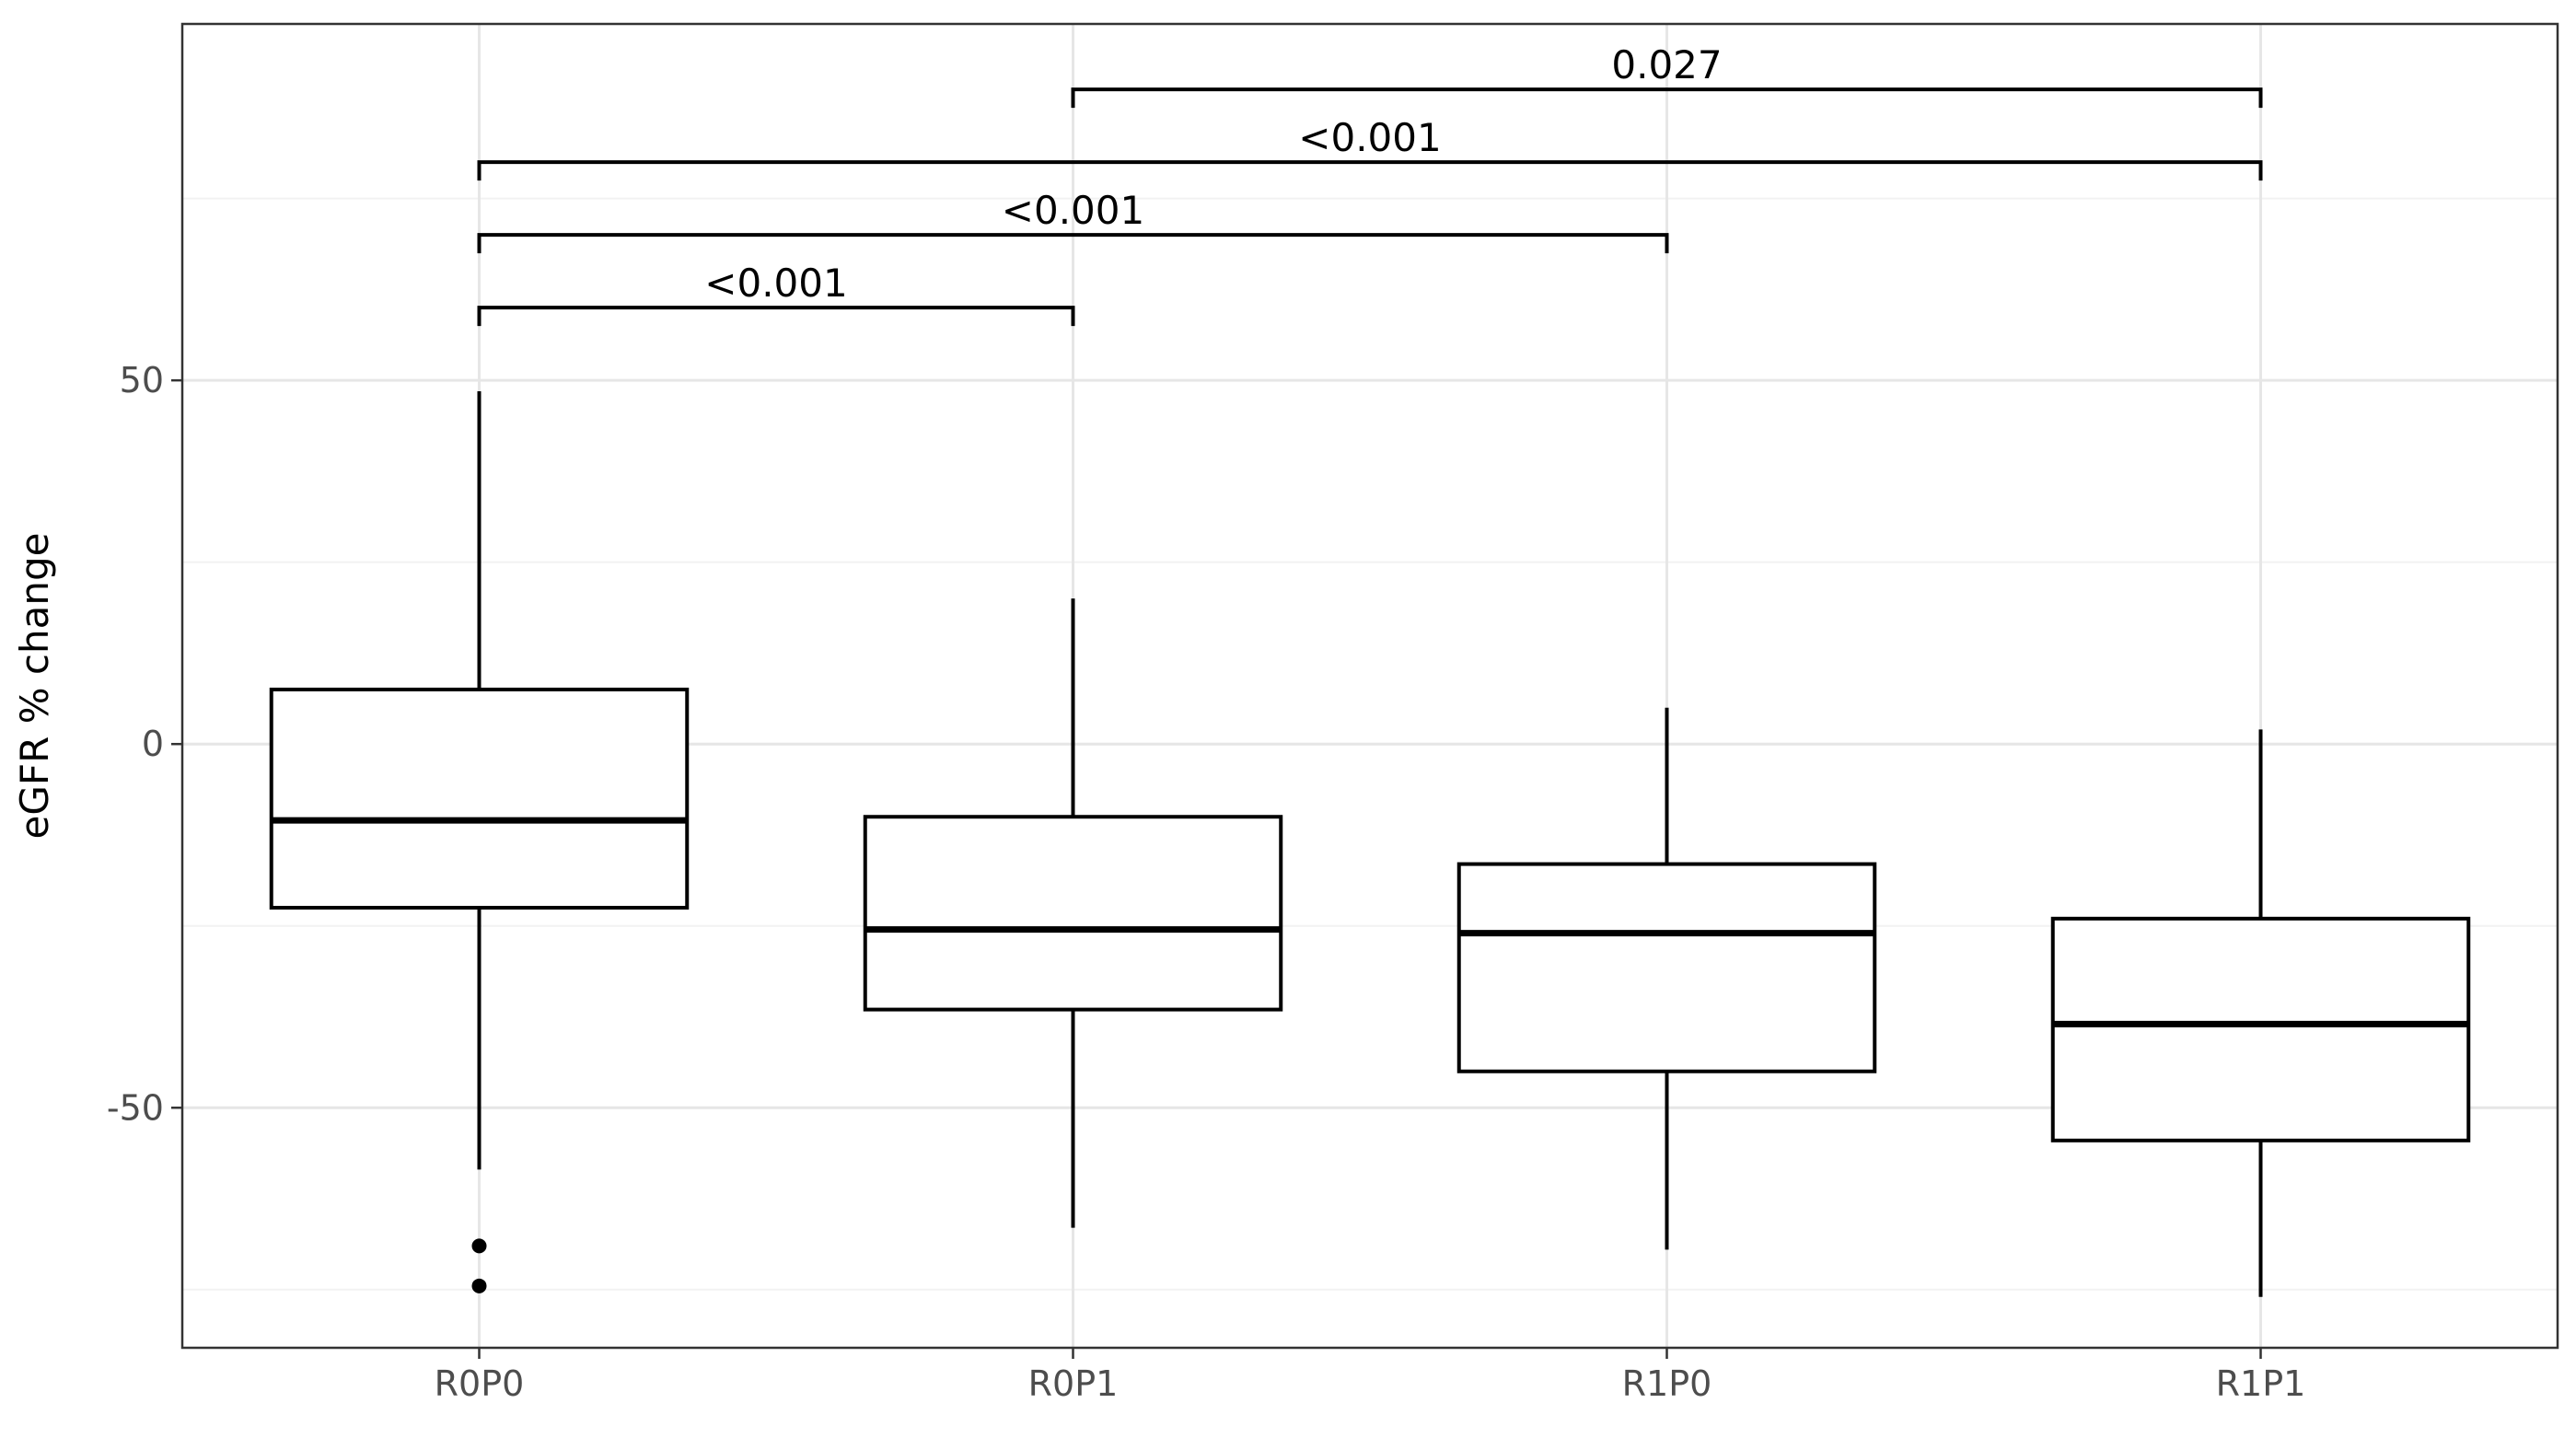 The height and width of the screenshot is (1438, 2576). I want to click on comparison-r0p0-r1p1: <0.001, so click(1370, 148).